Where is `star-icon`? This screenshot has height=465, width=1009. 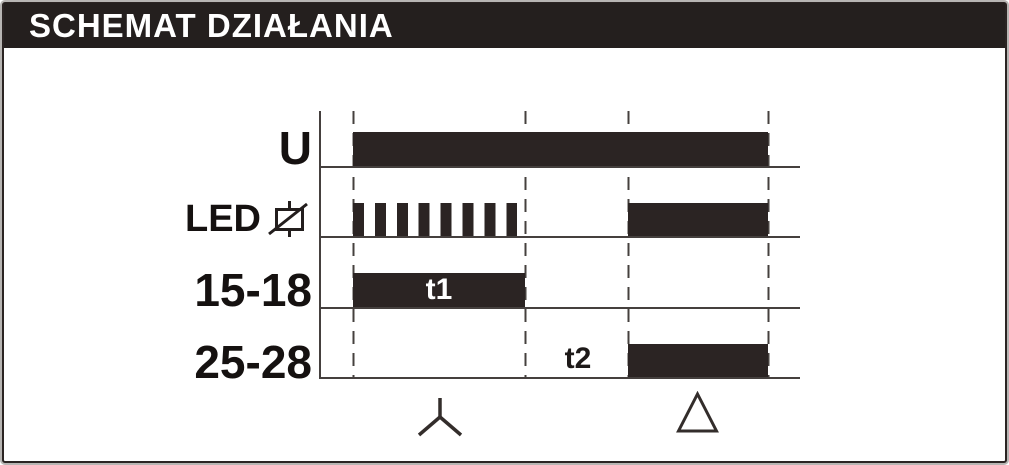
star-icon is located at coordinates (440, 417).